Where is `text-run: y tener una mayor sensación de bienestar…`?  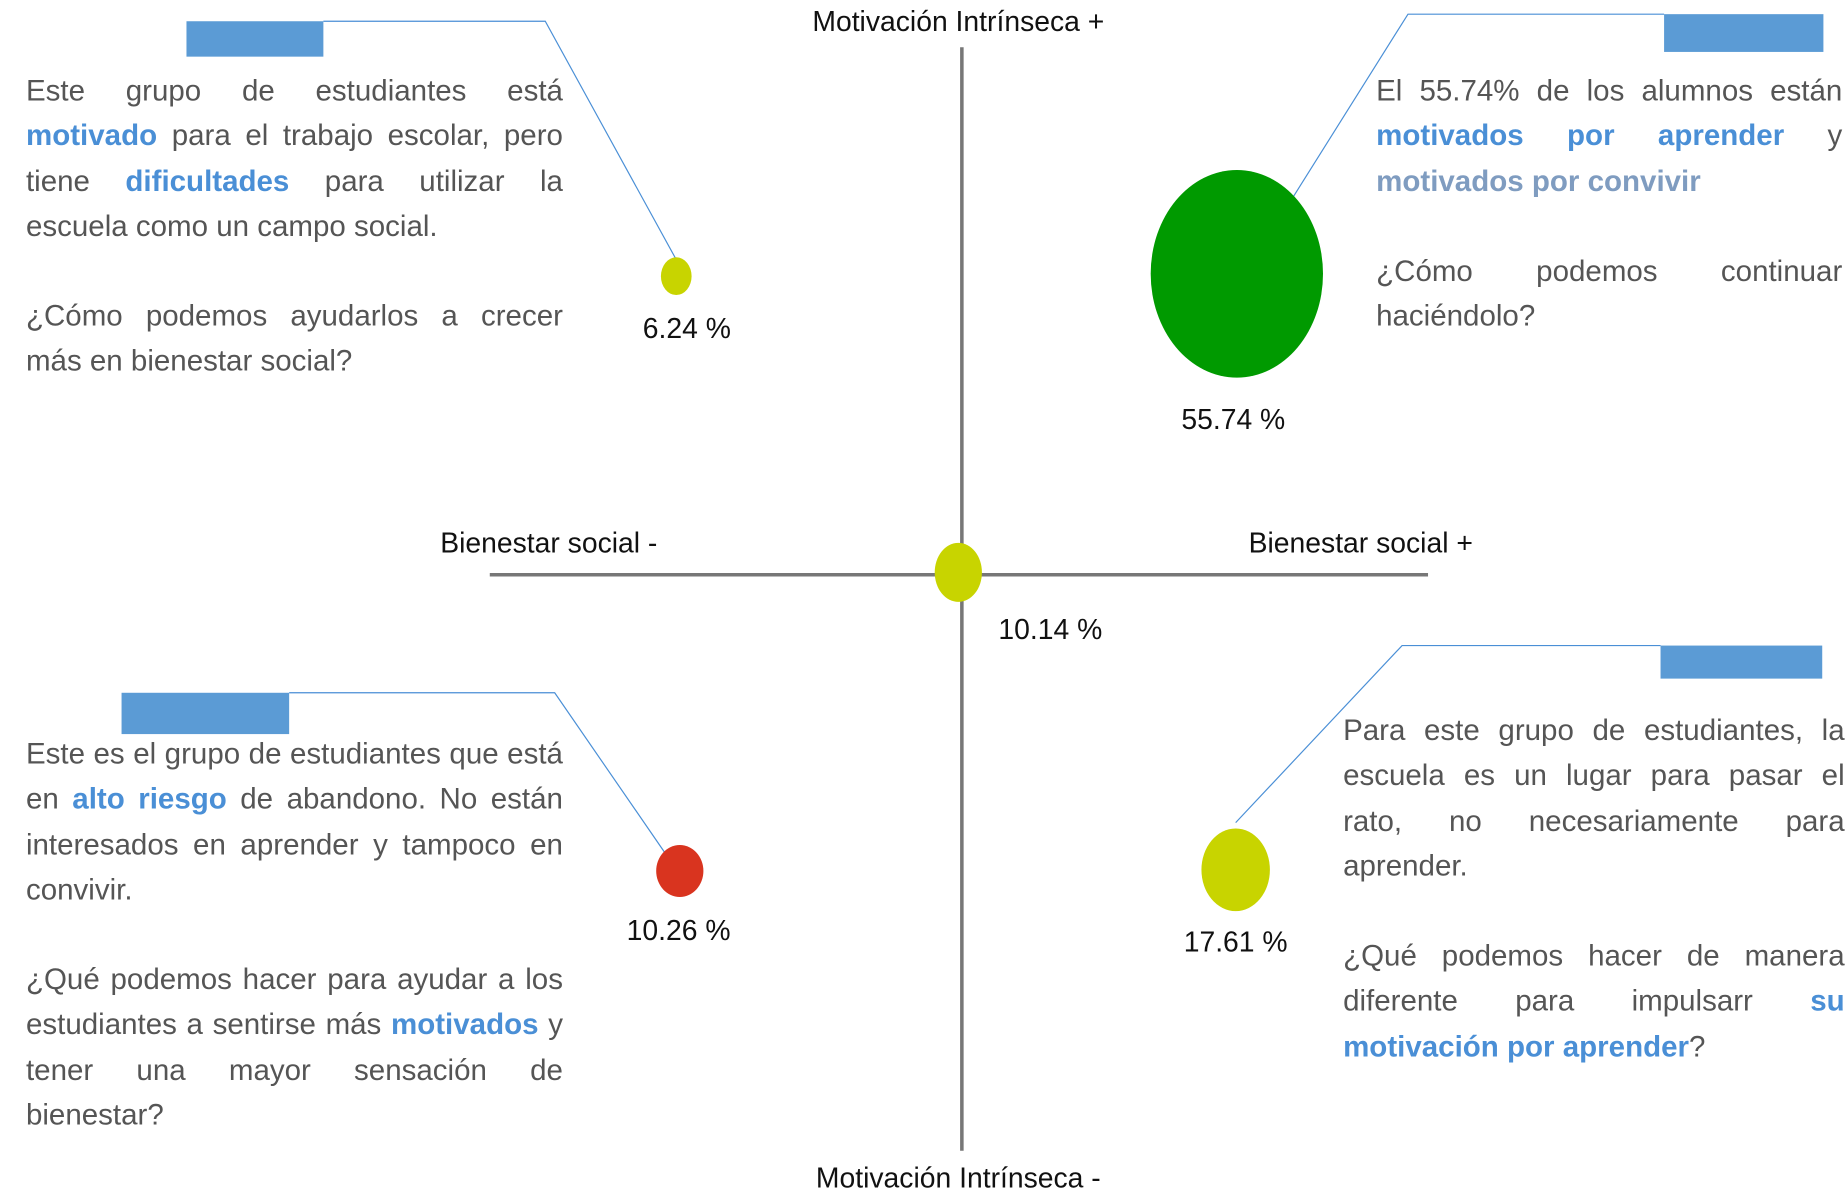
text-run: y tener una mayor sensación de bienestar… is located at coordinates (294, 1070).